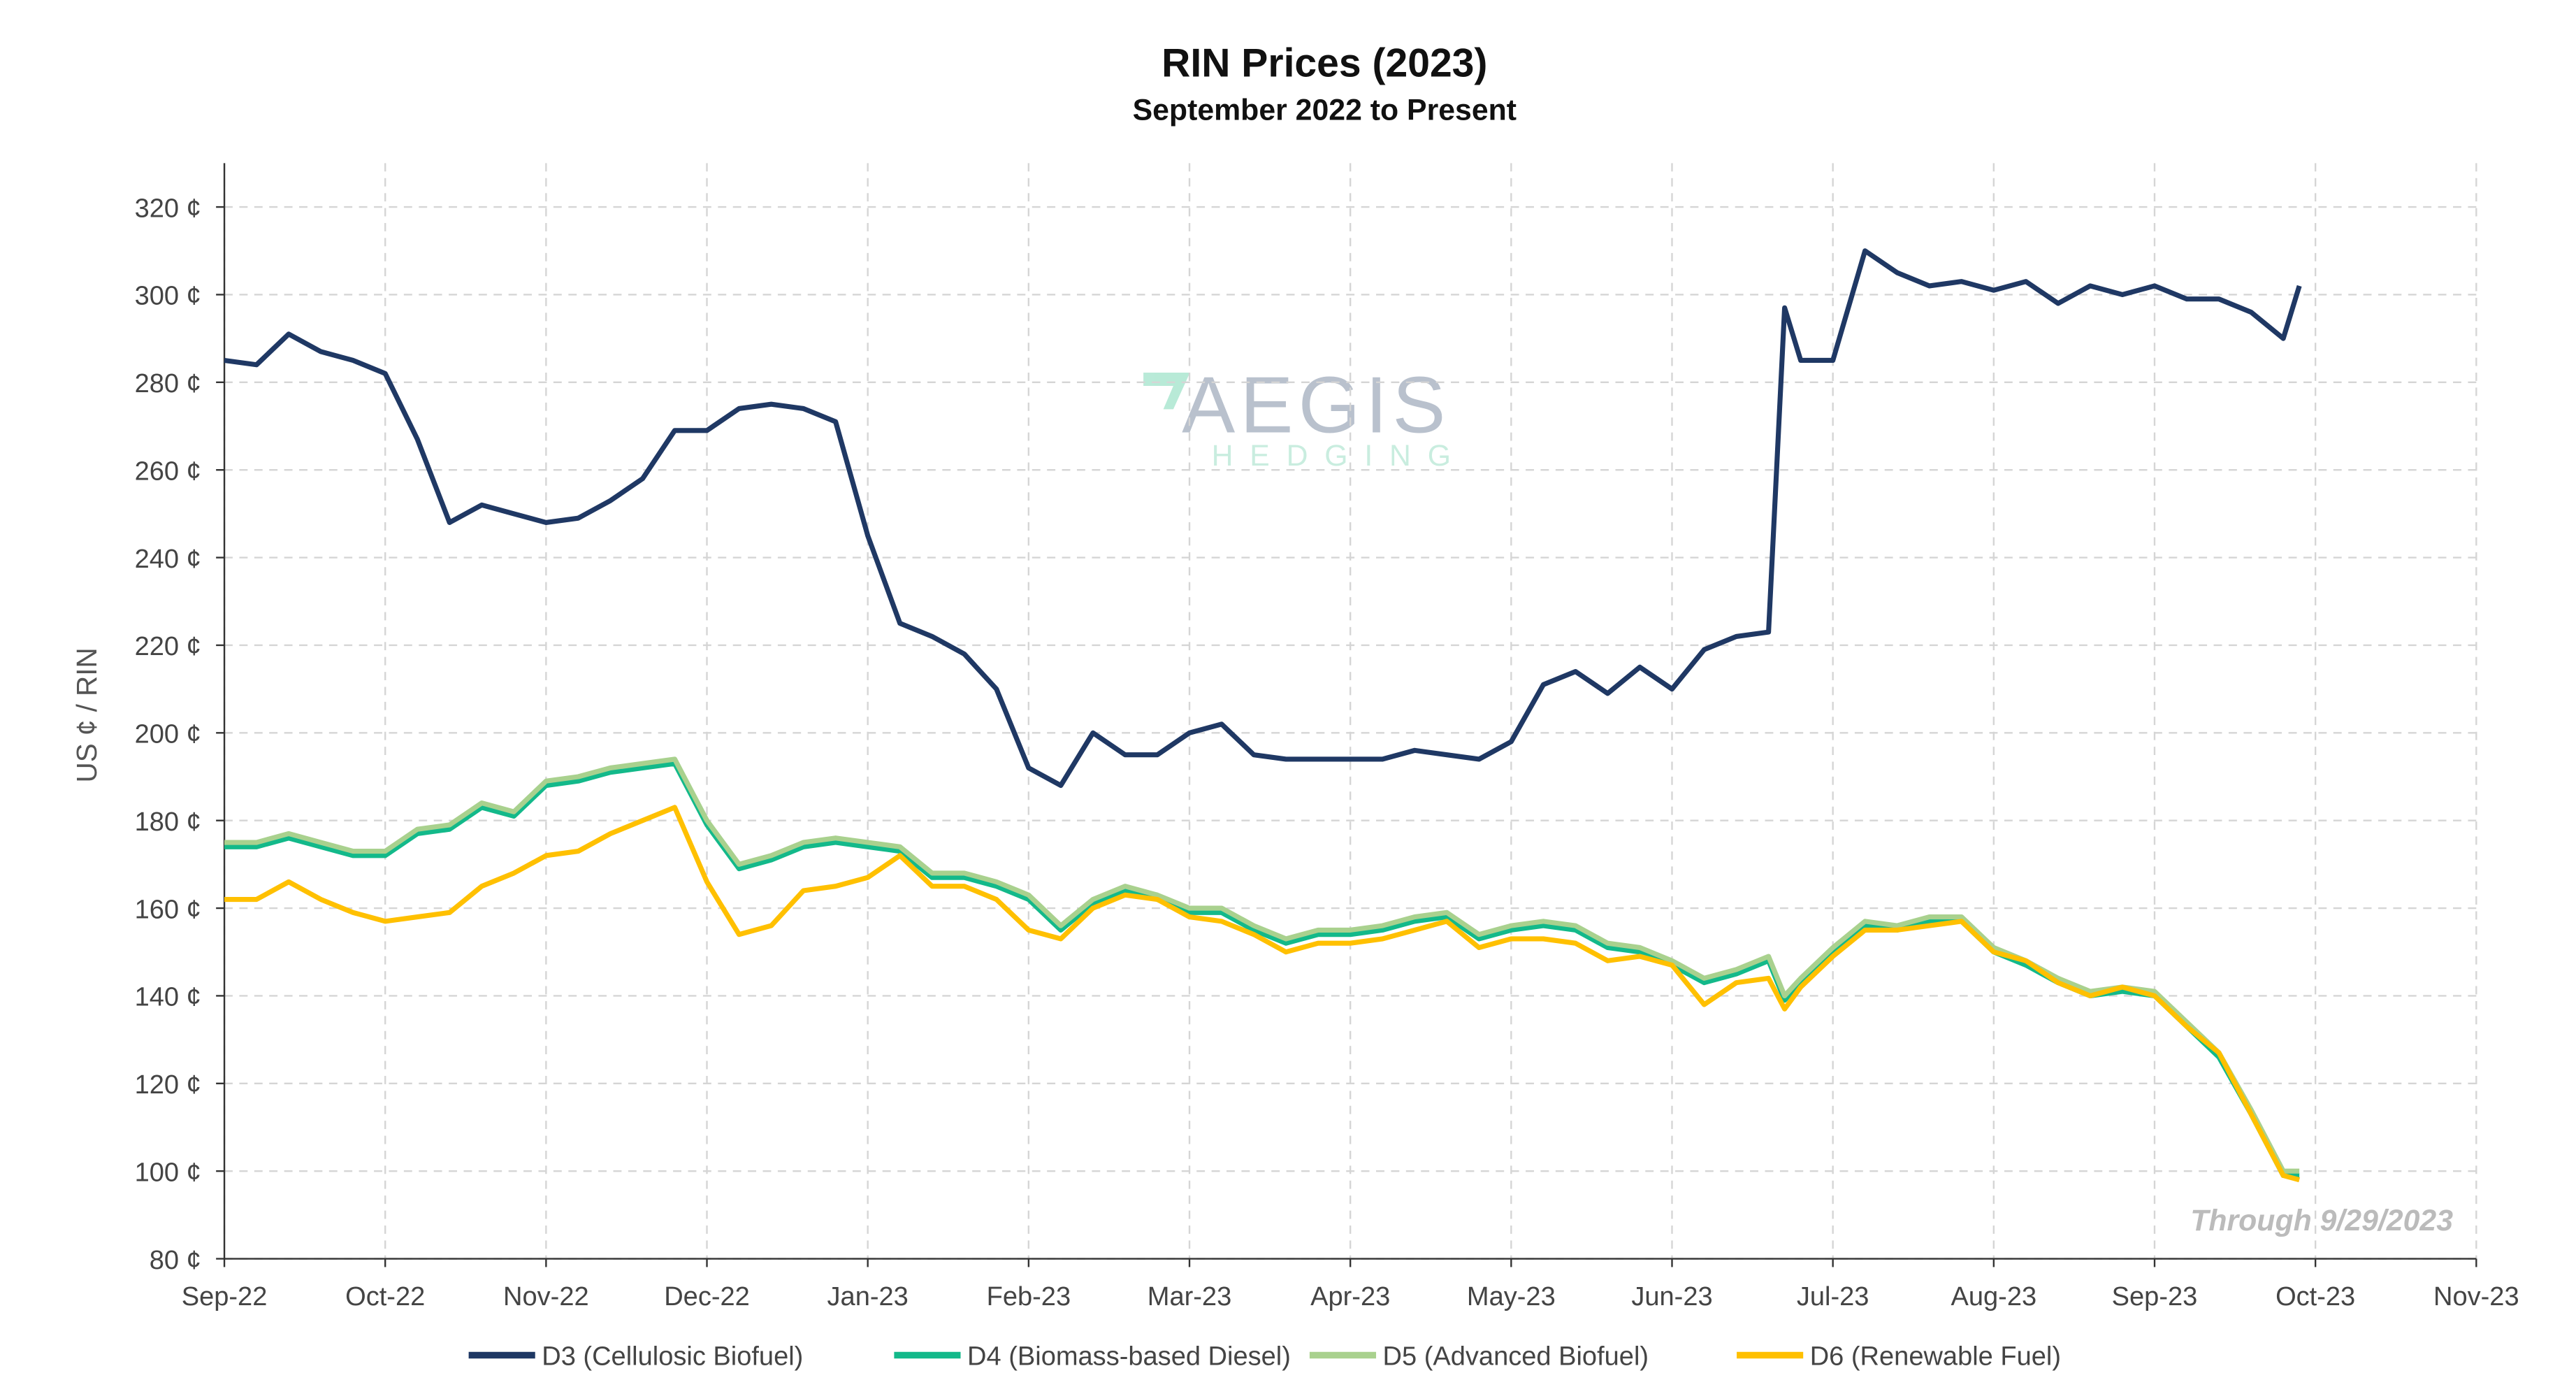 The image size is (2576, 1387). What do you see at coordinates (1129, 1357) in the screenshot?
I see `legend-label: D4 (Biomass-based Diesel)` at bounding box center [1129, 1357].